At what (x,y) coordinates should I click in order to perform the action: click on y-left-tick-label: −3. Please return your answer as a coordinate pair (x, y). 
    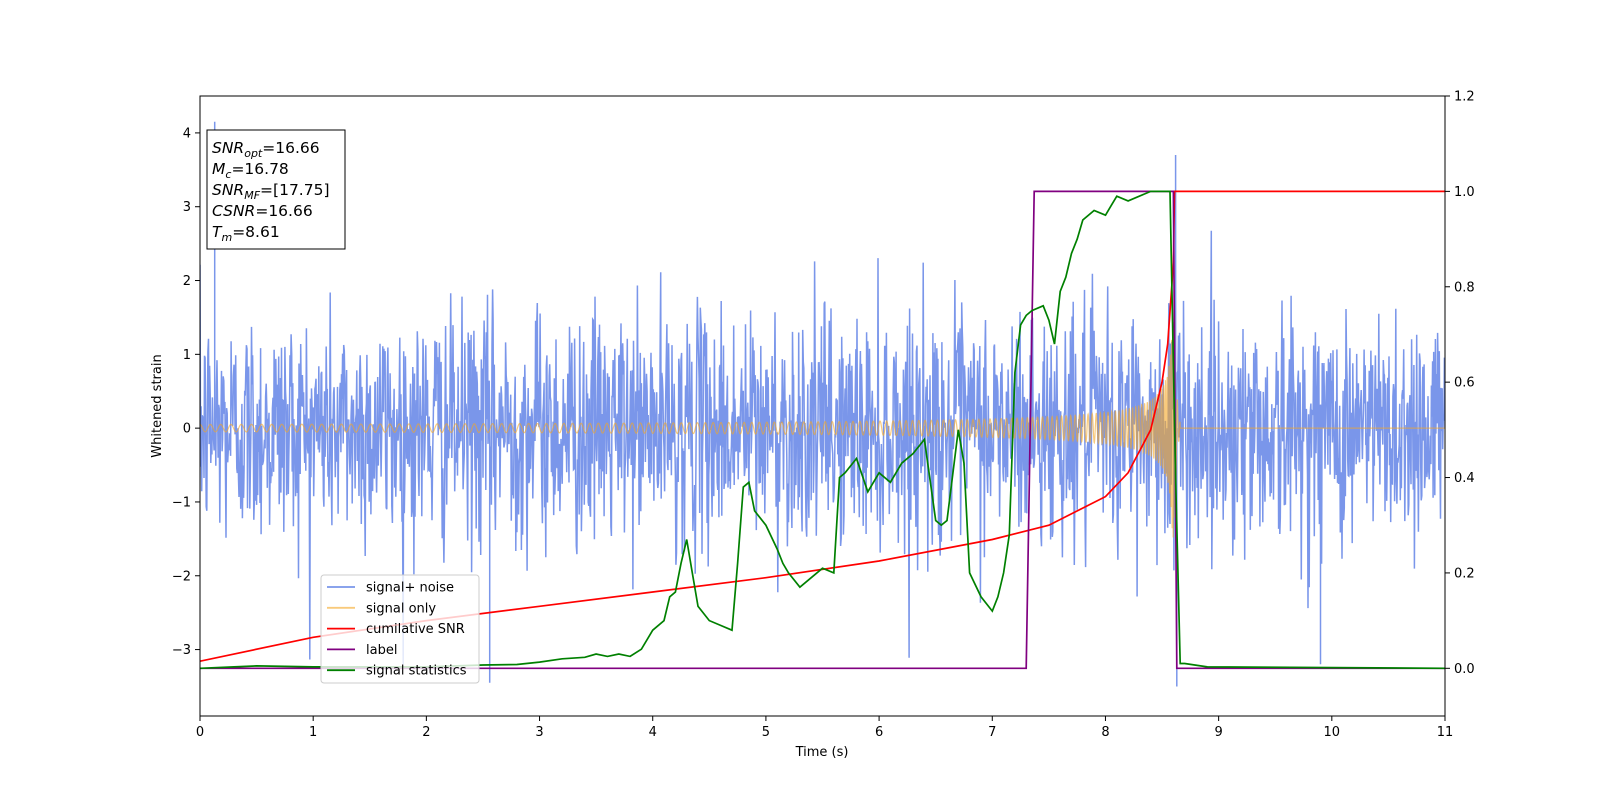
    Looking at the image, I should click on (181, 650).